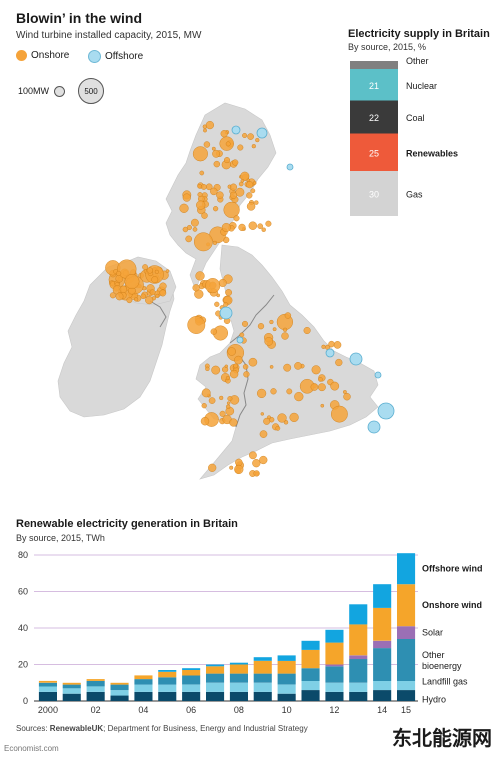 The height and width of the screenshot is (759, 500). What do you see at coordinates (79, 18) in the screenshot?
I see `map-title: Blowin’ in the wind` at bounding box center [79, 18].